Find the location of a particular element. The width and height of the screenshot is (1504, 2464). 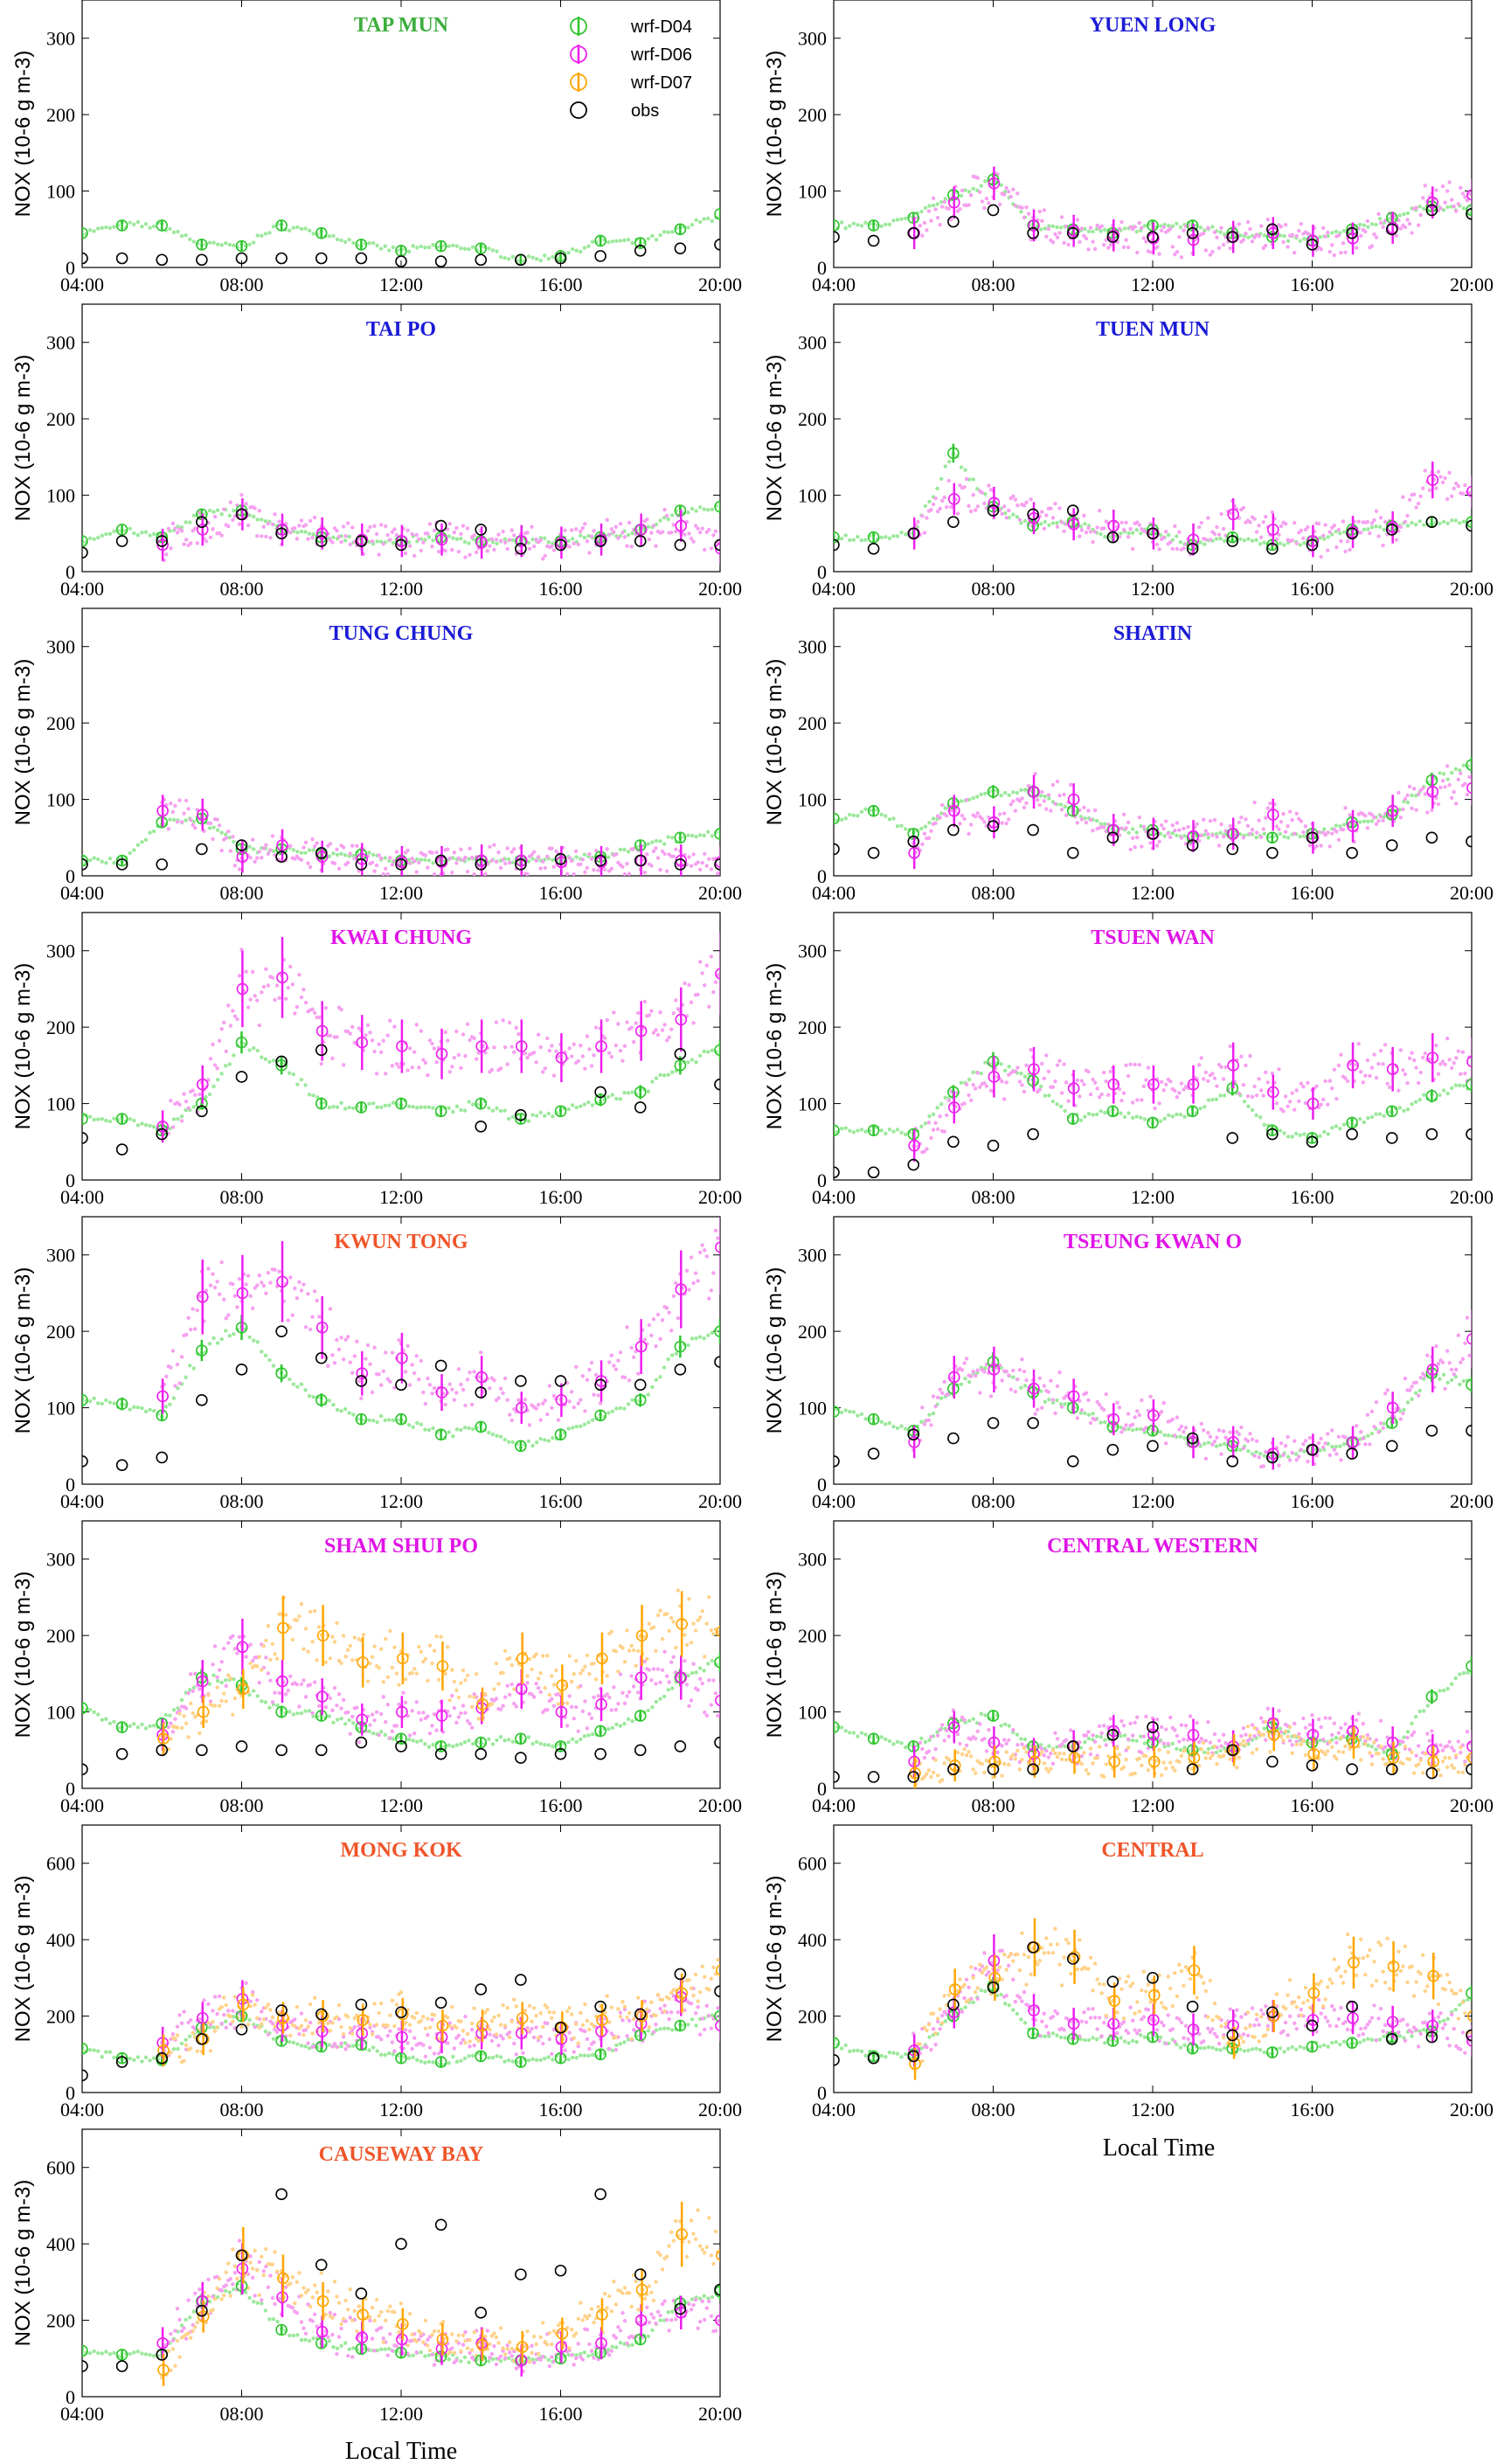

x-tick-label: 16:00 is located at coordinates (1312, 589).